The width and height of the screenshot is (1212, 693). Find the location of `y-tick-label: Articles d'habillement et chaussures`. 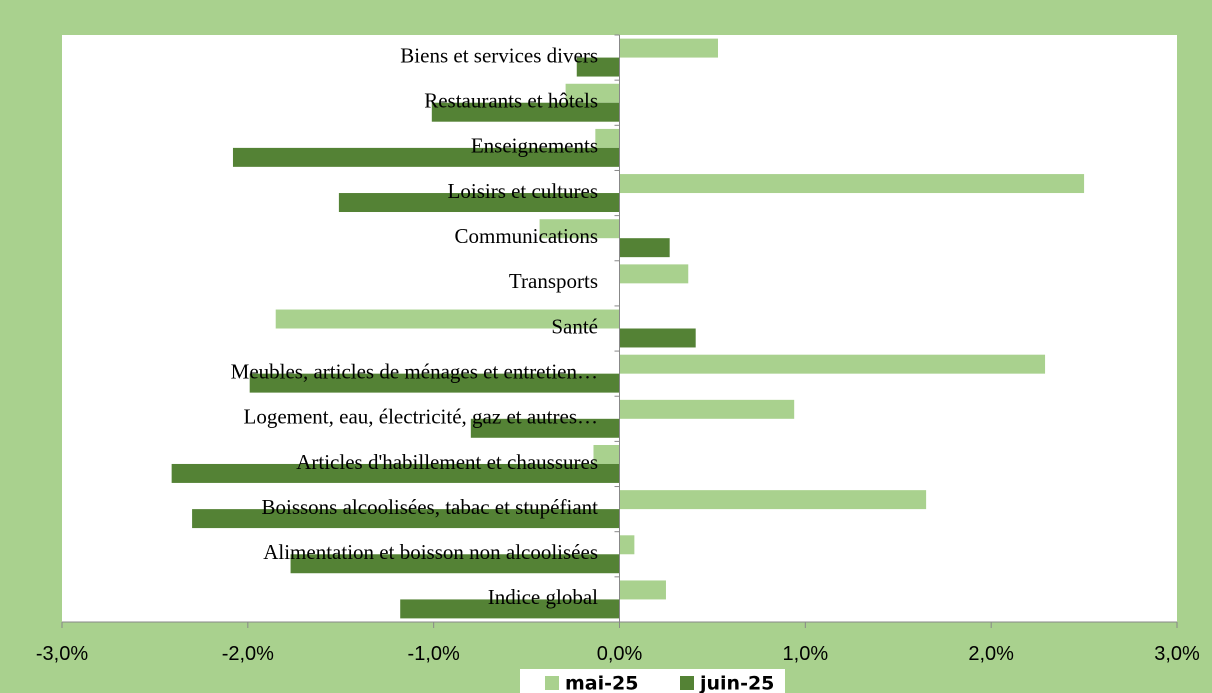

y-tick-label: Articles d'habillement et chaussures is located at coordinates (447, 462).